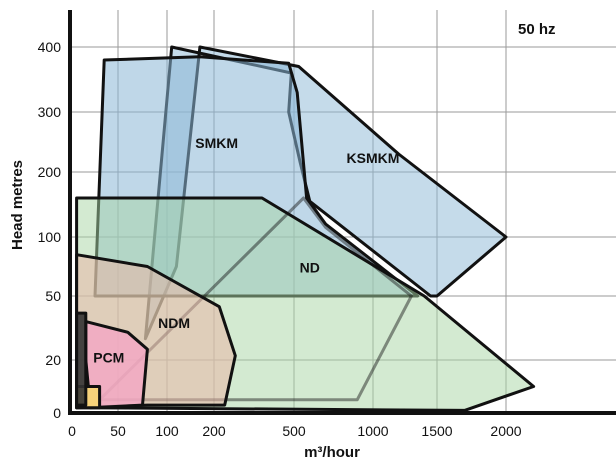  I want to click on y-axis-title: Head metres, so click(17, 205).